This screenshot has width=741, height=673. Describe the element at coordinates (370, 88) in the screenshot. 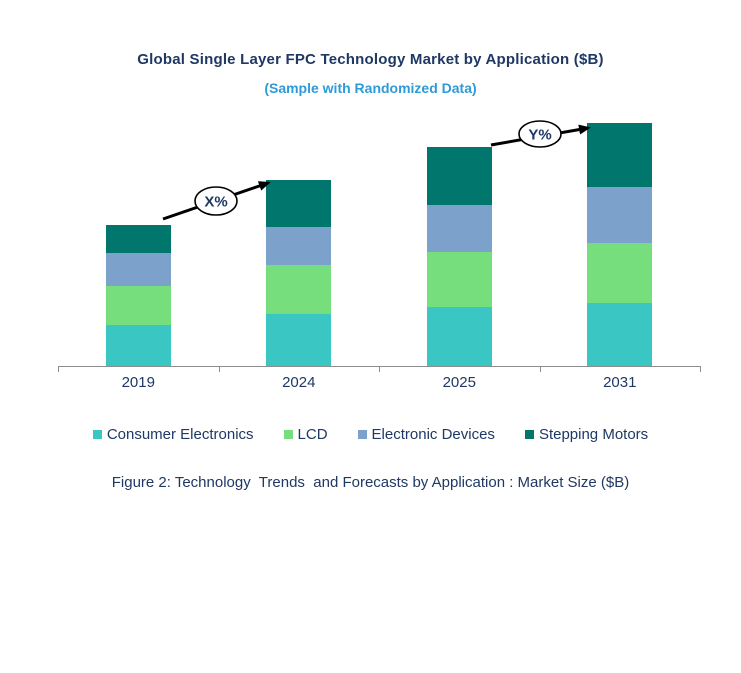

I see `chart-subtitle: (Sample with Randomized Data)` at that location.